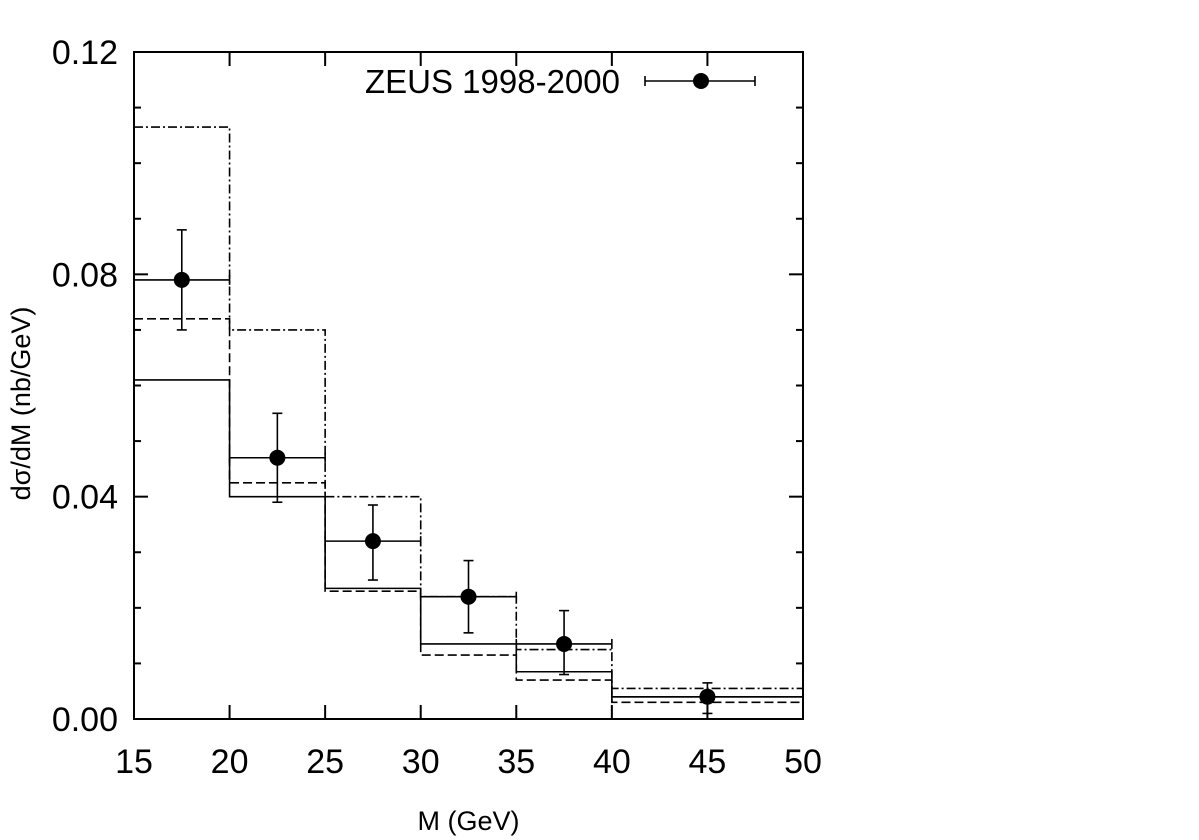 This screenshot has height=840, width=1199. I want to click on x-axis-label: M (GeV), so click(468, 821).